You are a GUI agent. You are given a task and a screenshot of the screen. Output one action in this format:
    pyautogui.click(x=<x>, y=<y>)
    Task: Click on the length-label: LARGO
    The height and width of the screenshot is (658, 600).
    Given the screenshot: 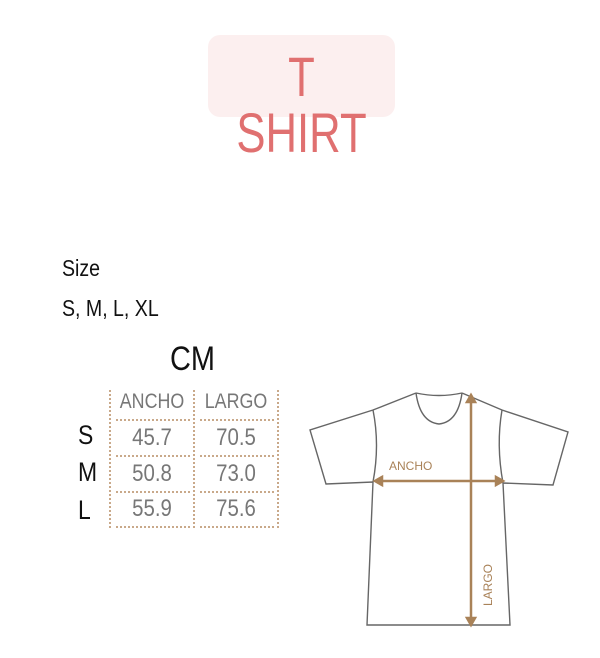 What is the action you would take?
    pyautogui.click(x=488, y=585)
    